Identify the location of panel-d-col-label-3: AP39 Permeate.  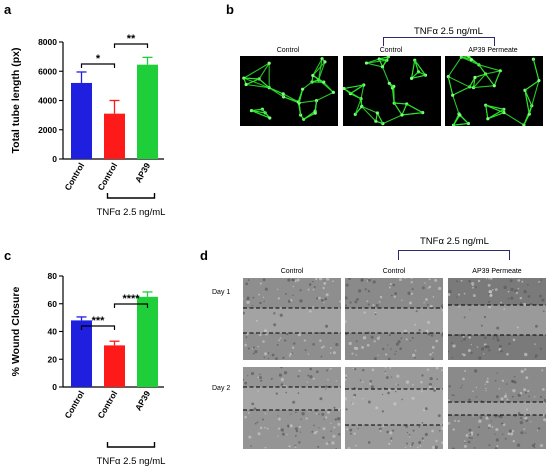
(497, 271).